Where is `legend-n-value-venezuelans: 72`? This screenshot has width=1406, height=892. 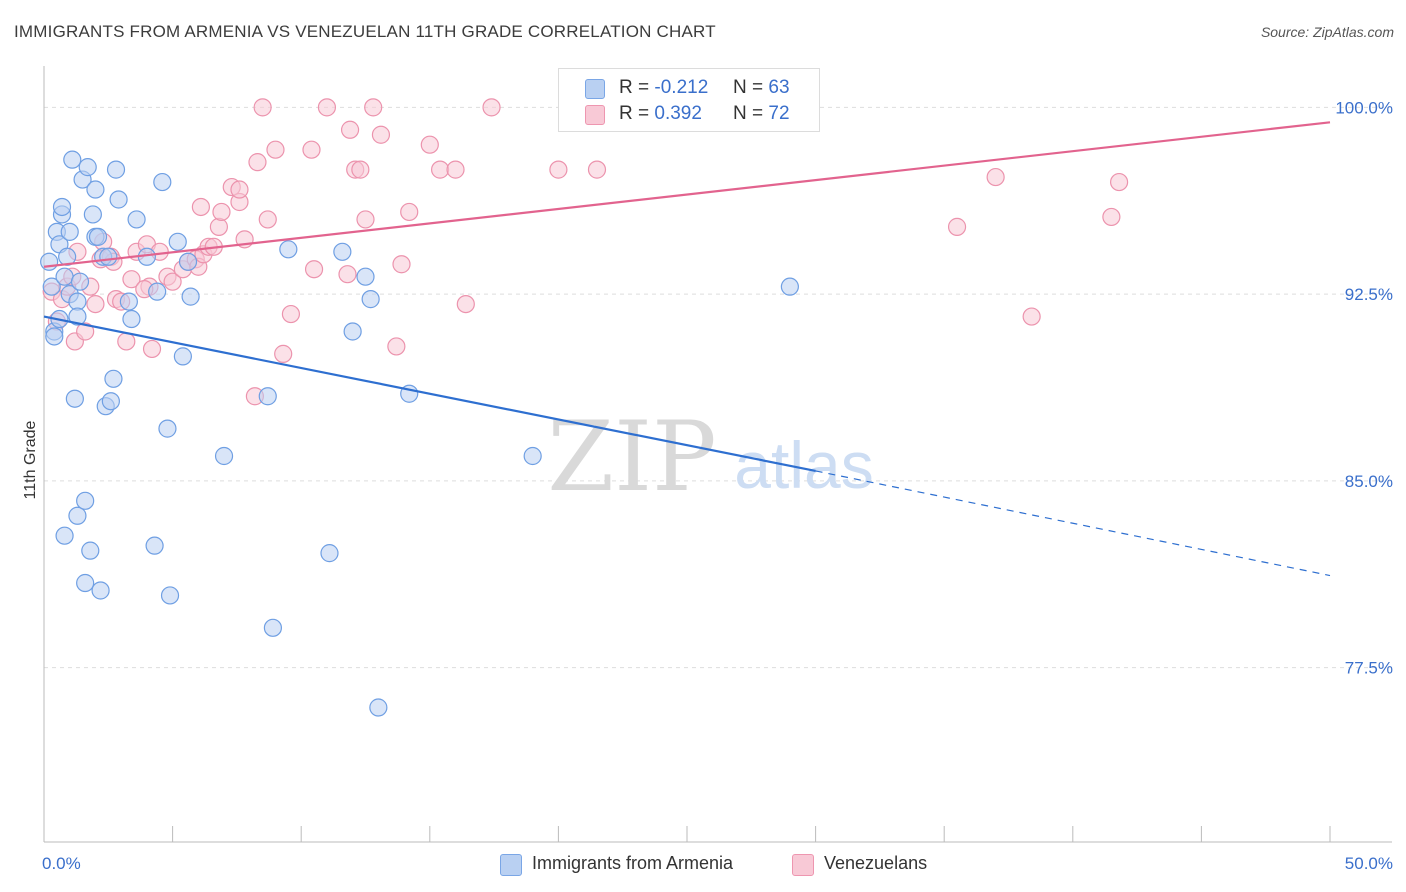 legend-n-value-venezuelans: 72 is located at coordinates (779, 113).